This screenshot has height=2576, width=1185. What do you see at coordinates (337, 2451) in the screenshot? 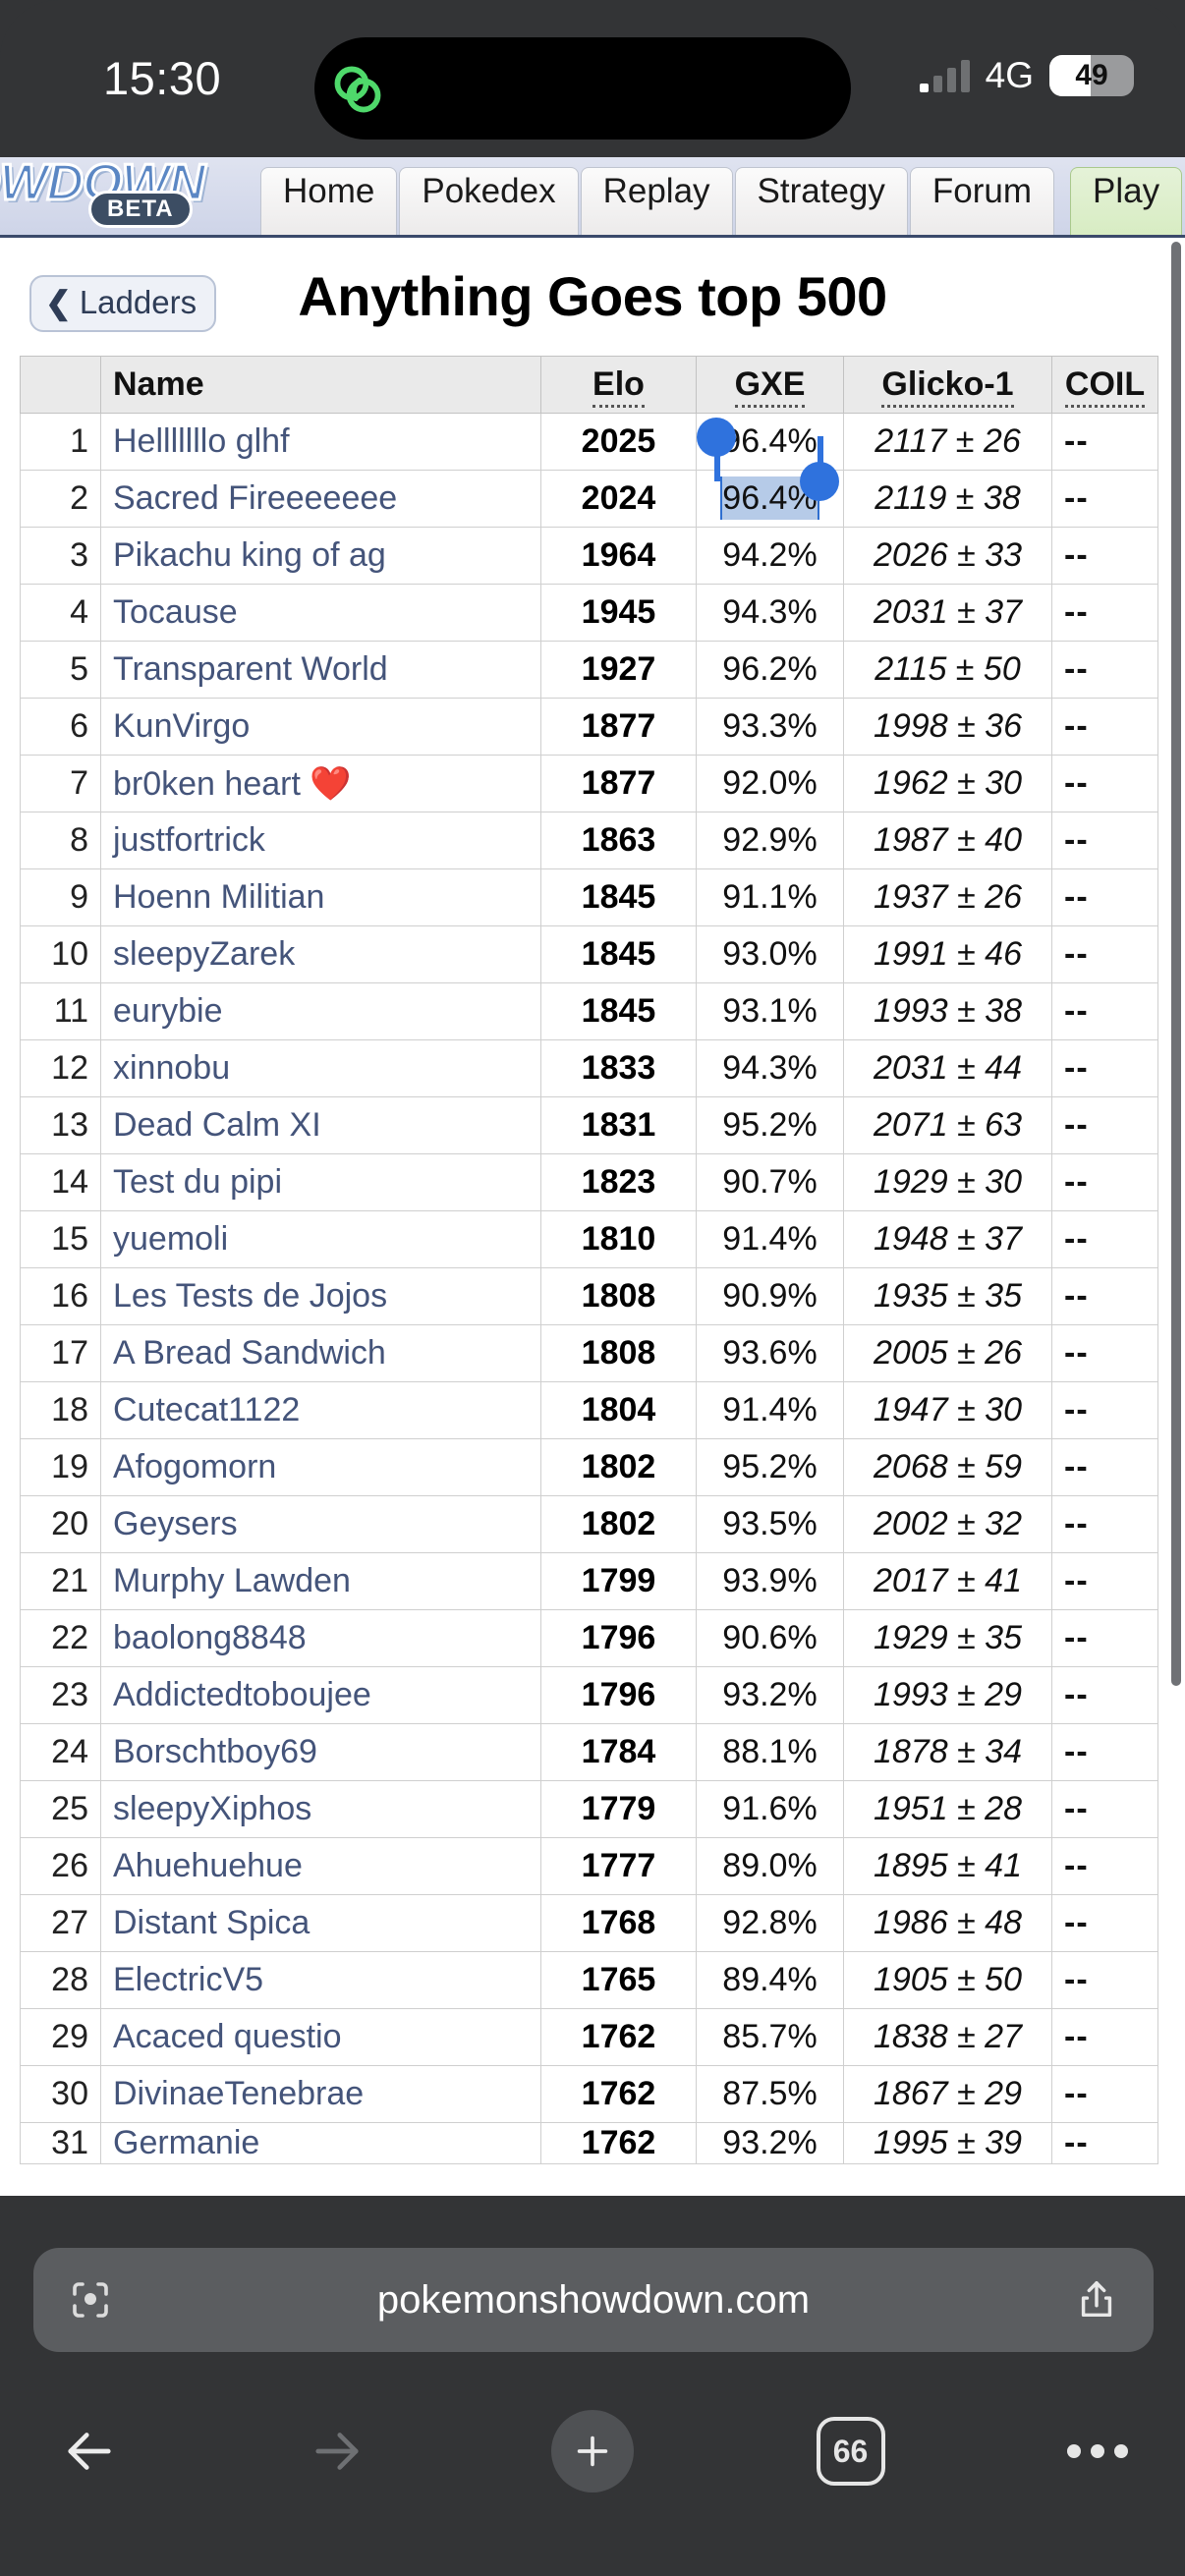
I see `forward-button` at bounding box center [337, 2451].